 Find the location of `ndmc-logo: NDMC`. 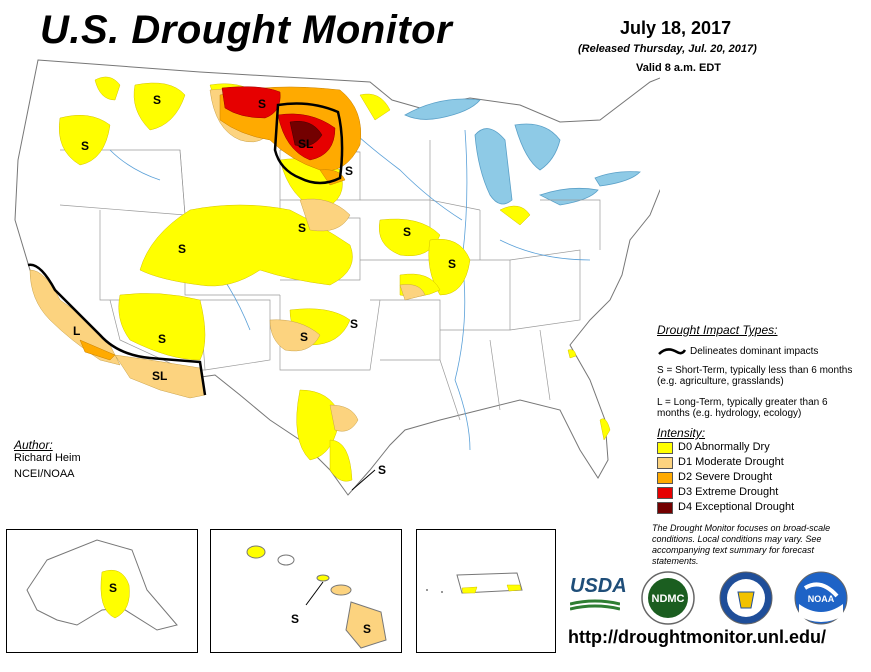

ndmc-logo: NDMC is located at coordinates (668, 598).